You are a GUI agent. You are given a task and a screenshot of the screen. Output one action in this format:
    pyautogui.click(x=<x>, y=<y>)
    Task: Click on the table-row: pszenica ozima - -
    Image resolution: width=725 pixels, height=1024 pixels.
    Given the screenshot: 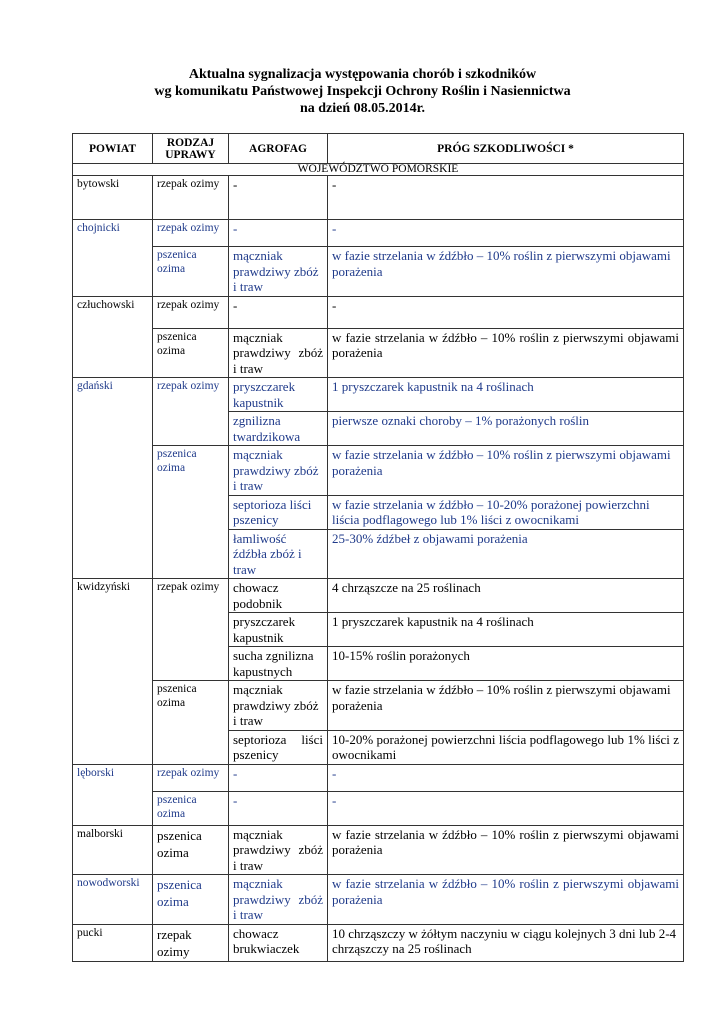 What is the action you would take?
    pyautogui.click(x=378, y=808)
    